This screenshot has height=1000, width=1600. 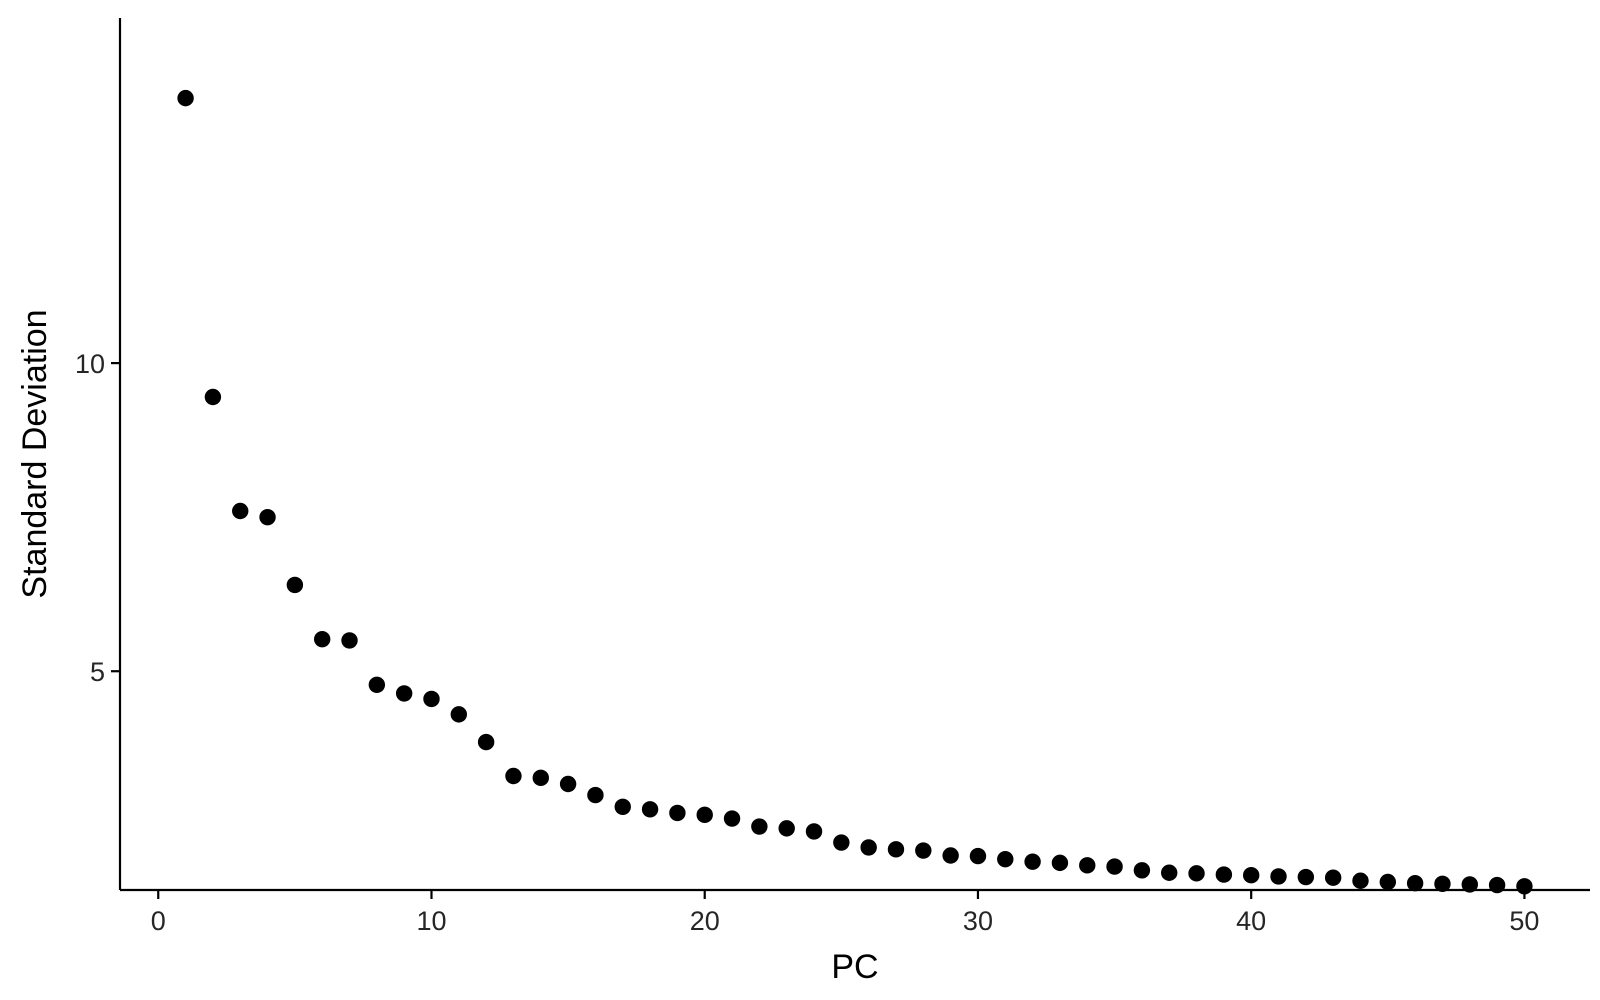 What do you see at coordinates (978, 921) in the screenshot?
I see `x-tick-label: 30` at bounding box center [978, 921].